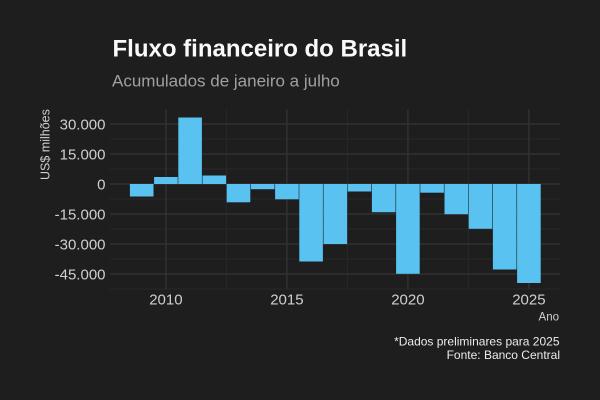  What do you see at coordinates (46, 144) in the screenshot?
I see `svg-text: US$ milhões` at bounding box center [46, 144].